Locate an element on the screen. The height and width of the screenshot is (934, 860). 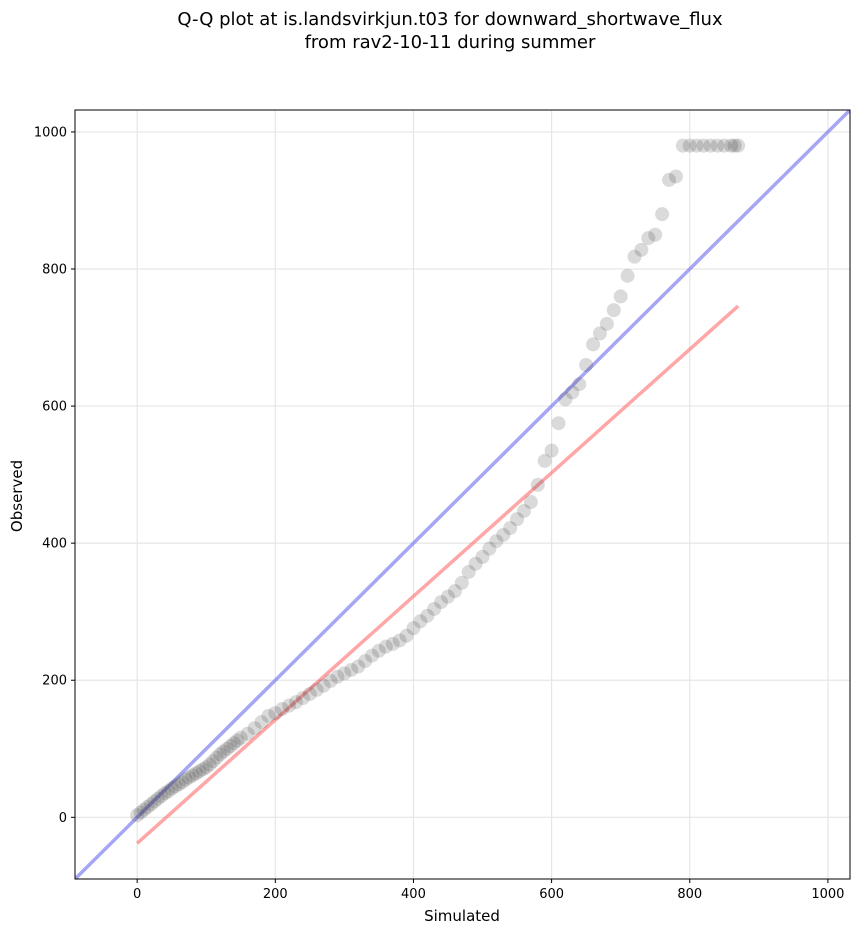
x-tick-label: 200 is located at coordinates (275, 894).